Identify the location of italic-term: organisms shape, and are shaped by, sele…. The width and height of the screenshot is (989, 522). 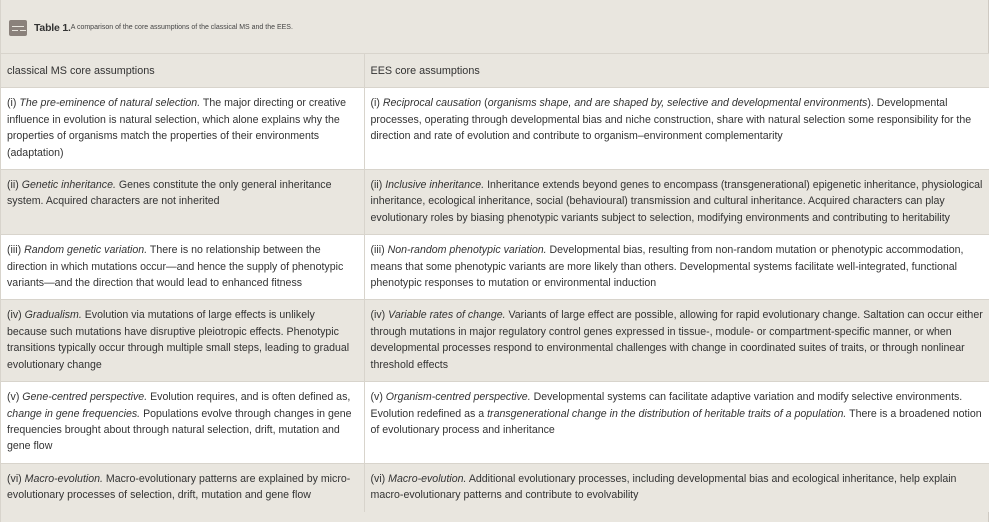
(677, 103).